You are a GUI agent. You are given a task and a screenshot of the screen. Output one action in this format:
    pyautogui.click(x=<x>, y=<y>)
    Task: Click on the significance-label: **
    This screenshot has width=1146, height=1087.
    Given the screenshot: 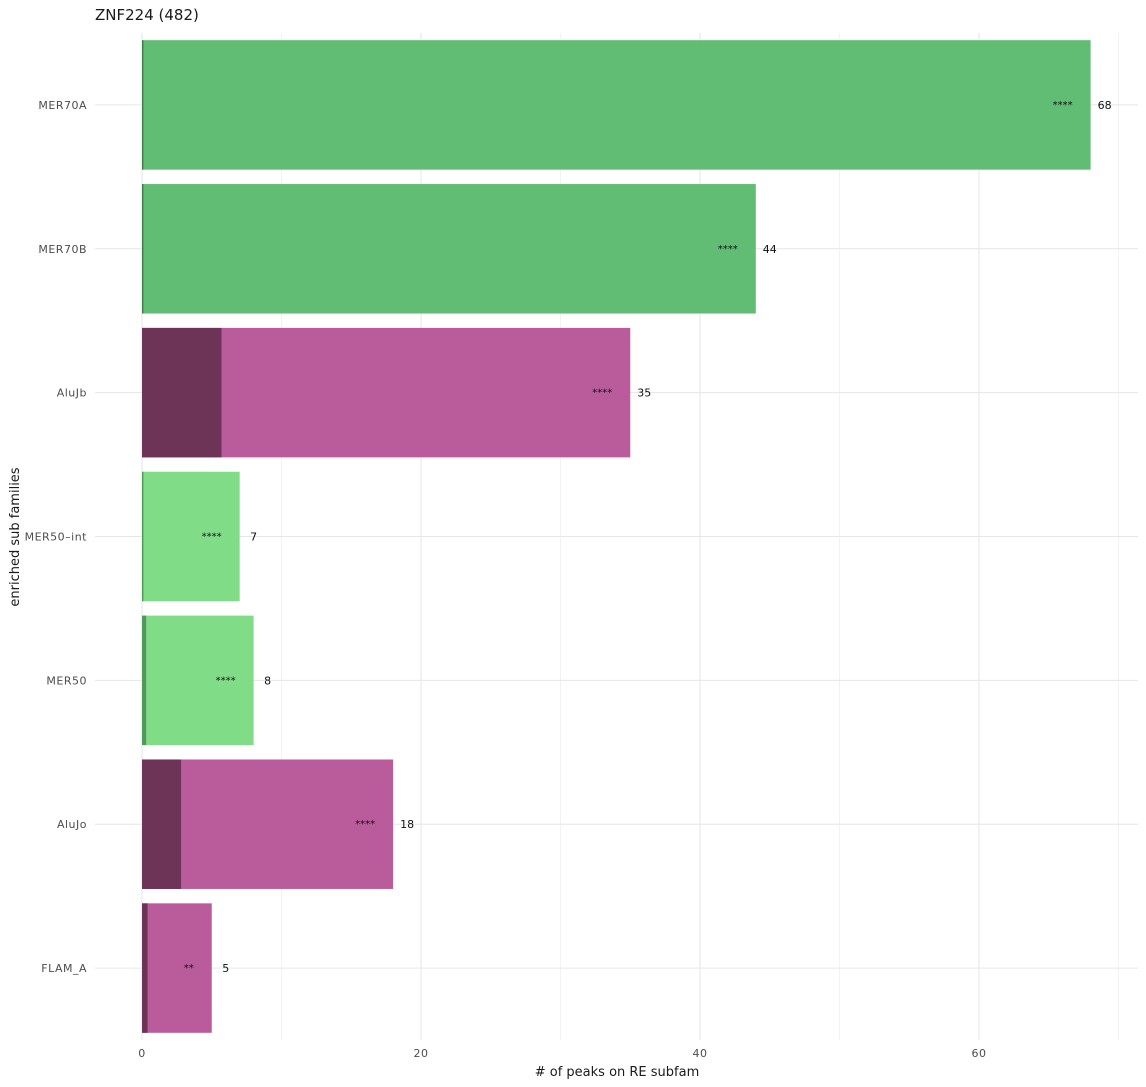 What is the action you would take?
    pyautogui.click(x=189, y=968)
    